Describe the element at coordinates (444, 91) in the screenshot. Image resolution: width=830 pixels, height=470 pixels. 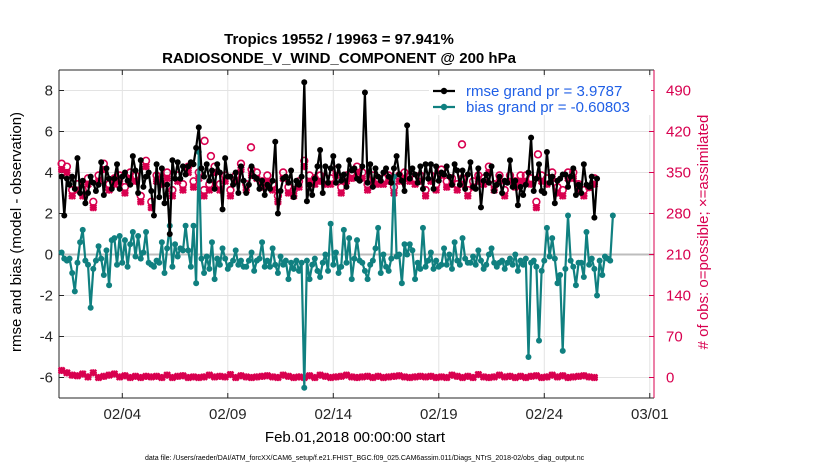
I see `legend-rmse-marker` at that location.